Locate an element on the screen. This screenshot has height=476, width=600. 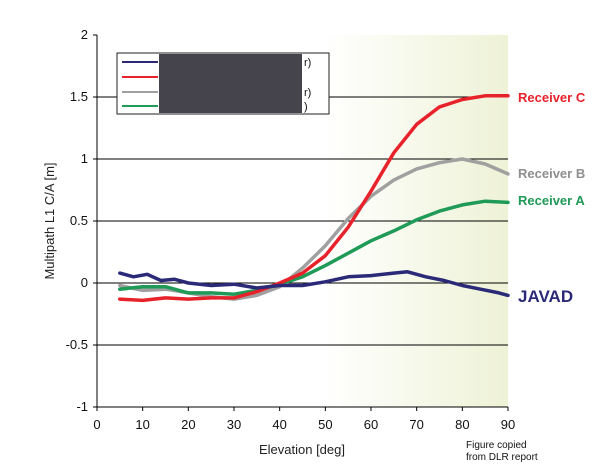
x-tick-label-2: 20 is located at coordinates (188, 424).